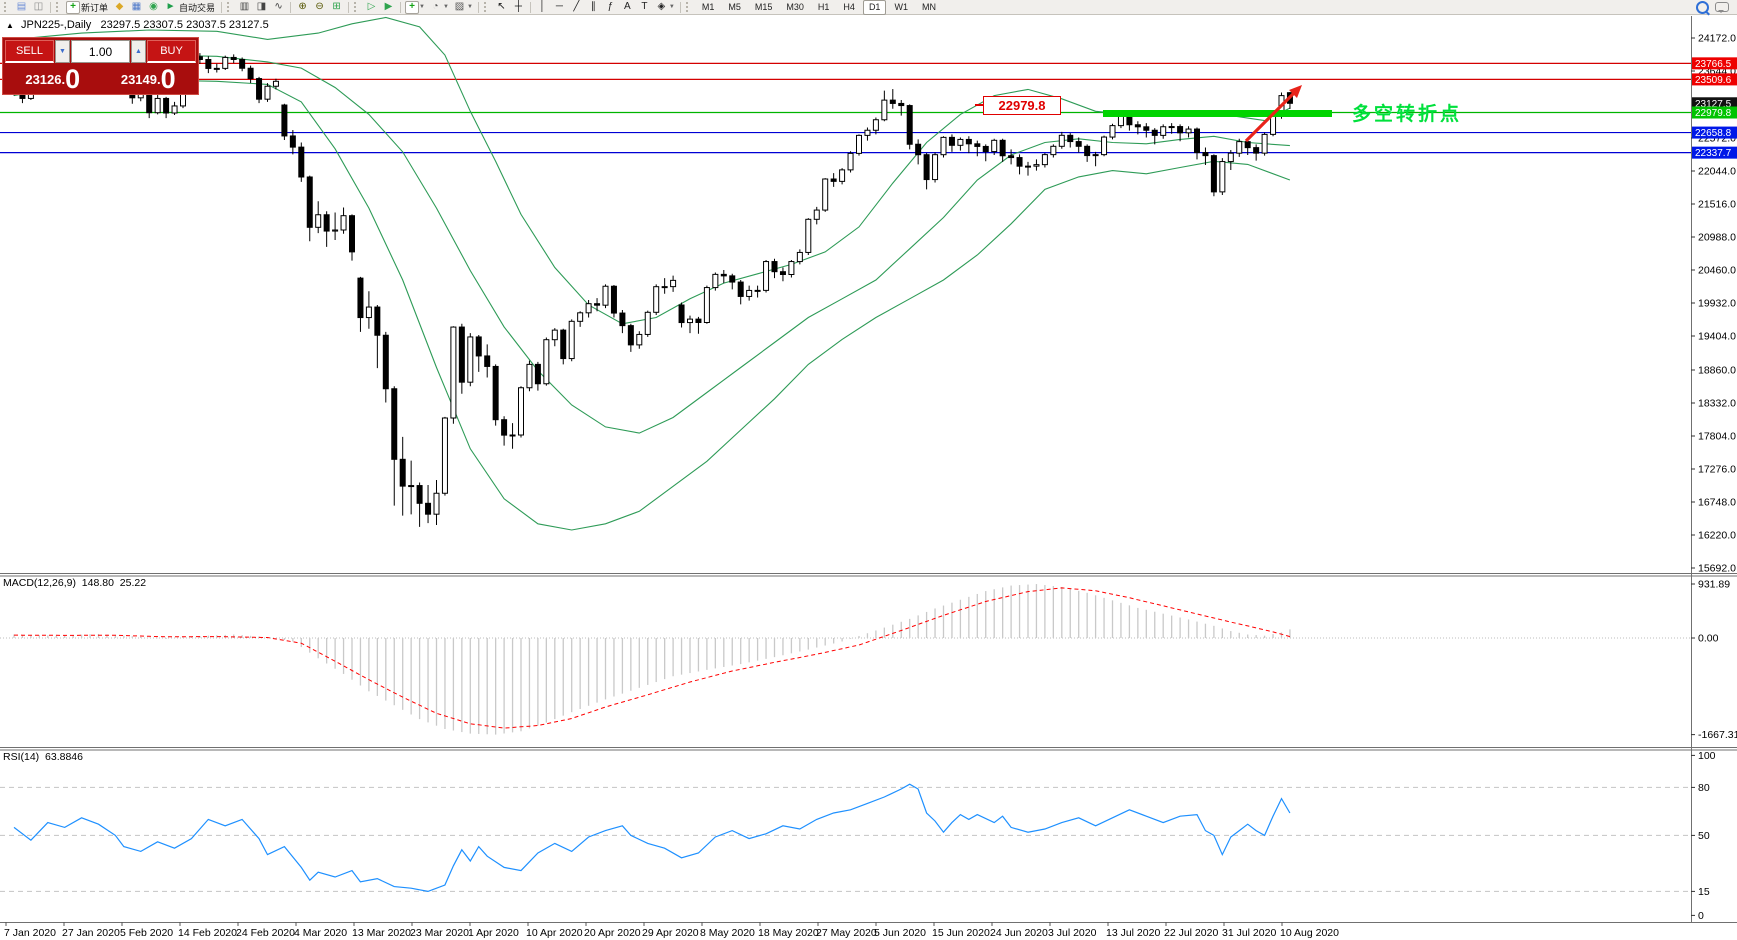 The height and width of the screenshot is (940, 1737). What do you see at coordinates (846, 933) in the screenshot?
I see `date-label: 27 May 2020` at bounding box center [846, 933].